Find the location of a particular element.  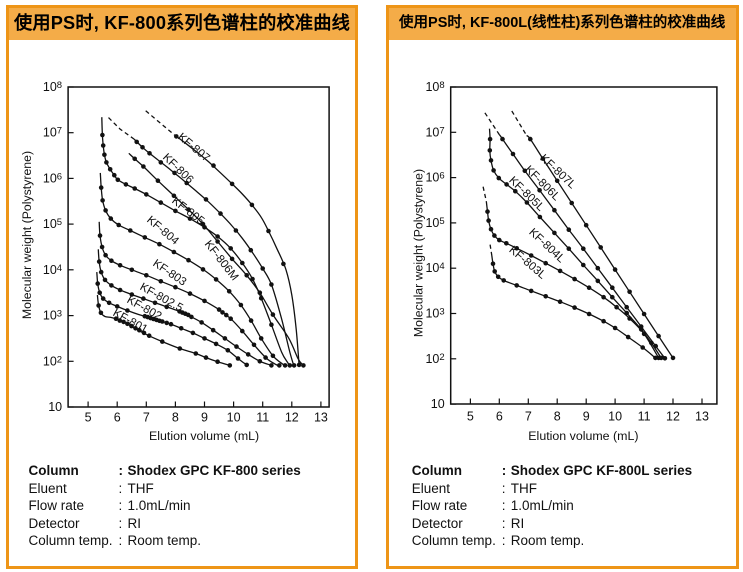

svg-text: KF-804 is located at coordinates (162, 231).